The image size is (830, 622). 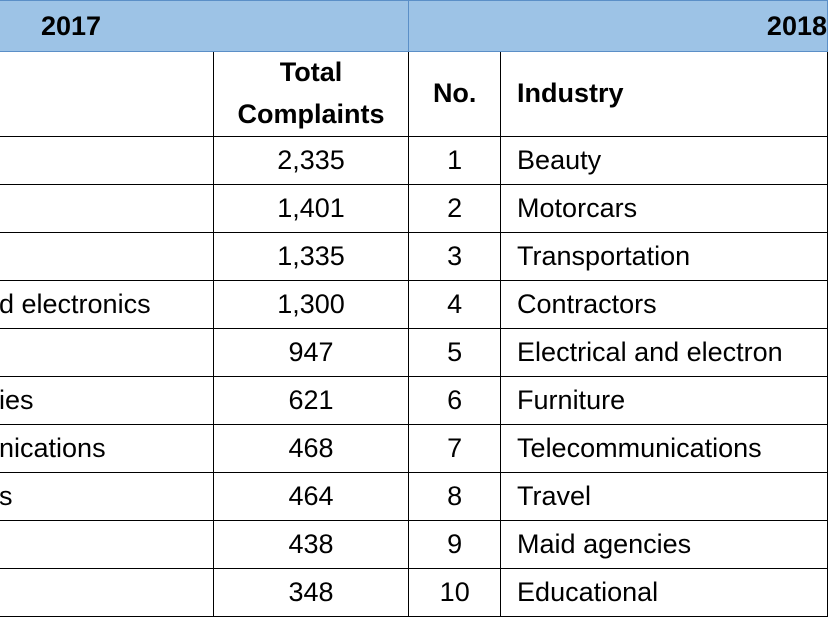 What do you see at coordinates (311, 94) in the screenshot?
I see `total-complaints-header: Total Complaints` at bounding box center [311, 94].